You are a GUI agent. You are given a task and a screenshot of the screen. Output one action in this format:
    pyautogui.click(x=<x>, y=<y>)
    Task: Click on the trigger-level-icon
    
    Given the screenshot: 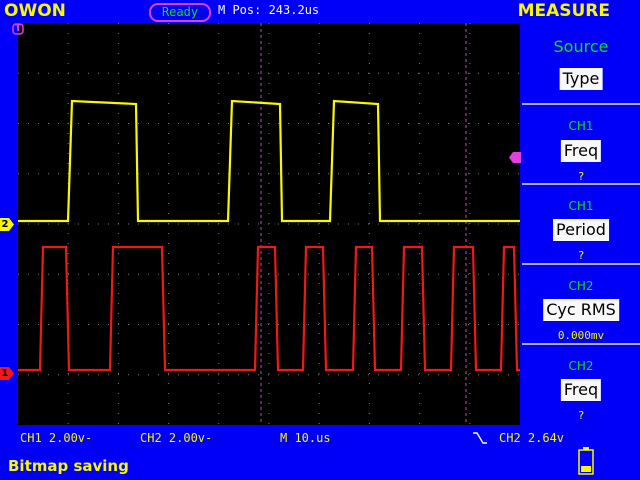 What is the action you would take?
    pyautogui.click(x=515, y=157)
    